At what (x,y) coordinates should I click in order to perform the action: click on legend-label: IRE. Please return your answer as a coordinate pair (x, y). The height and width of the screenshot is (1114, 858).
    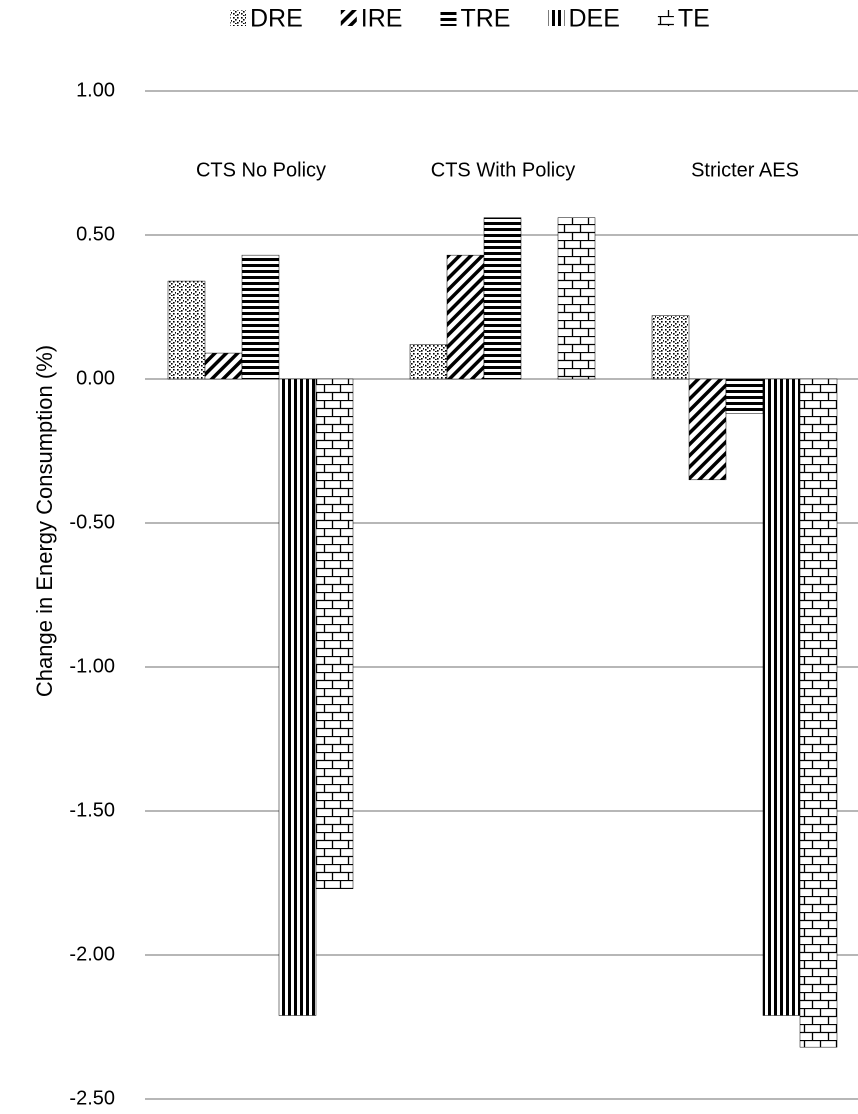
    Looking at the image, I should click on (382, 19).